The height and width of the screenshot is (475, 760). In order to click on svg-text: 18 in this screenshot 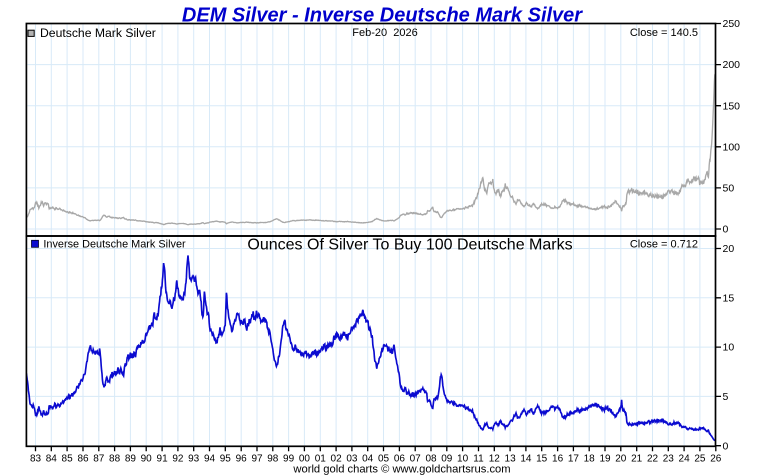, I will do `click(590, 458)`.